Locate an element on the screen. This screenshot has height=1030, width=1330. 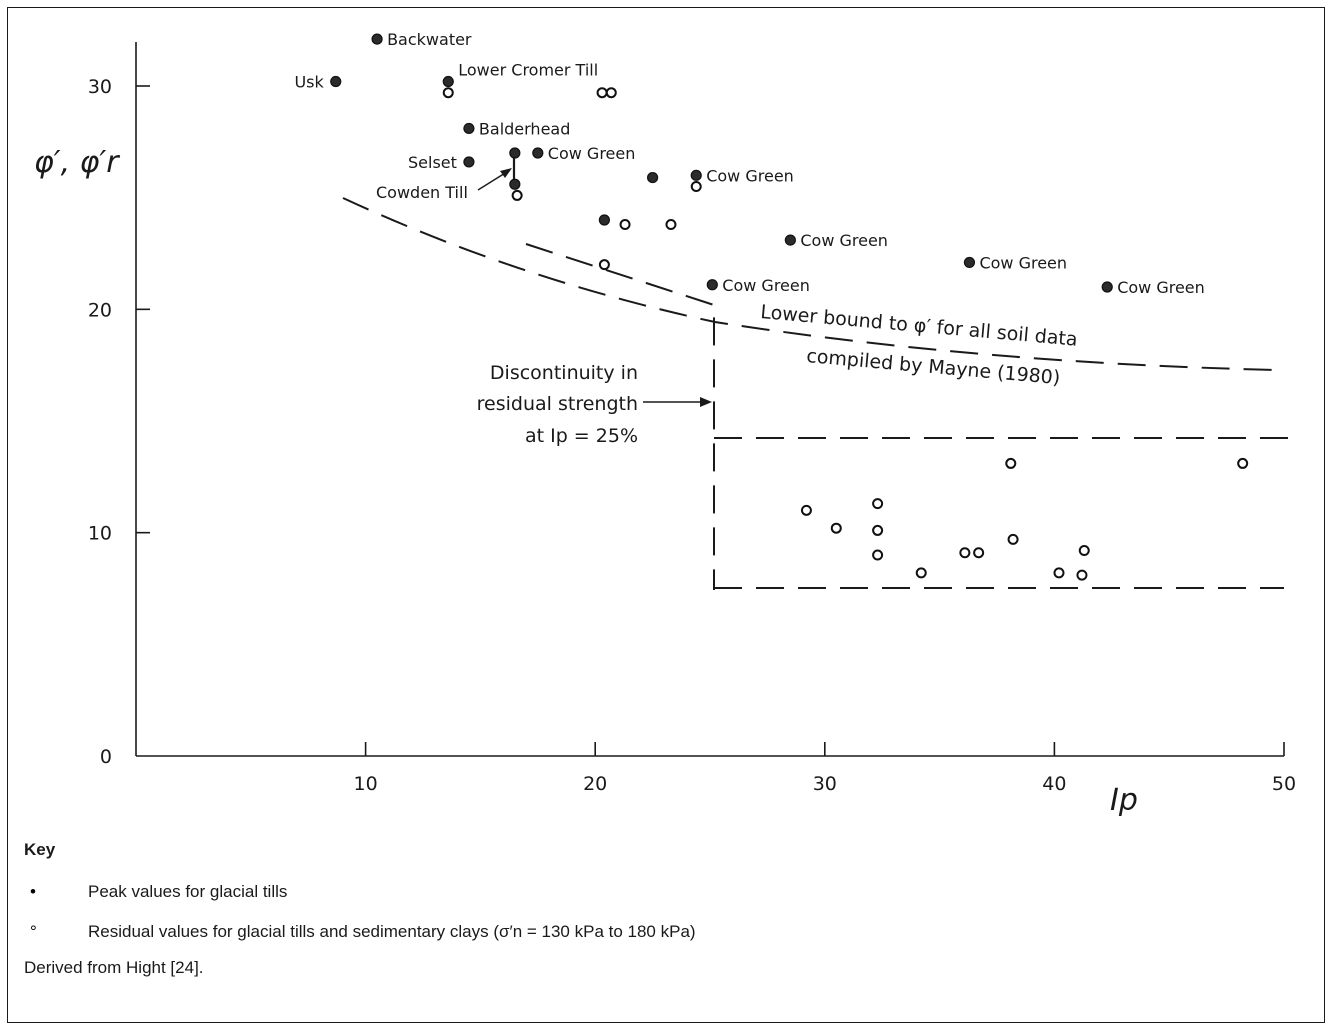
residual-symbol-icon: ° is located at coordinates (33, 931).